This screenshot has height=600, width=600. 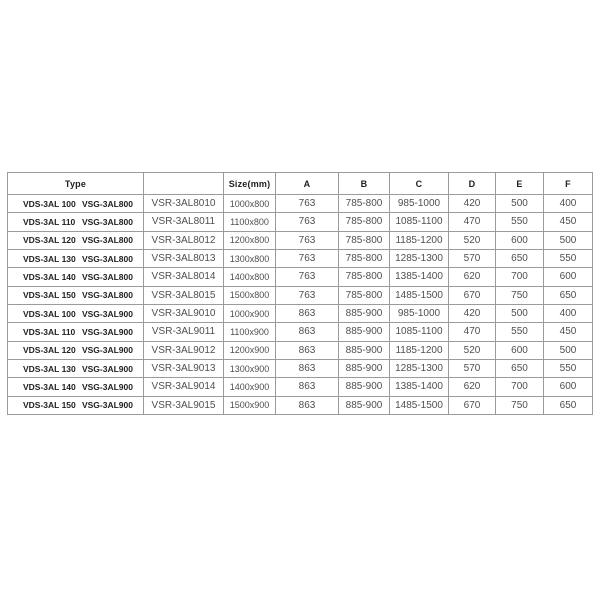 I want to click on cell-size: 1500x900, so click(x=249, y=405).